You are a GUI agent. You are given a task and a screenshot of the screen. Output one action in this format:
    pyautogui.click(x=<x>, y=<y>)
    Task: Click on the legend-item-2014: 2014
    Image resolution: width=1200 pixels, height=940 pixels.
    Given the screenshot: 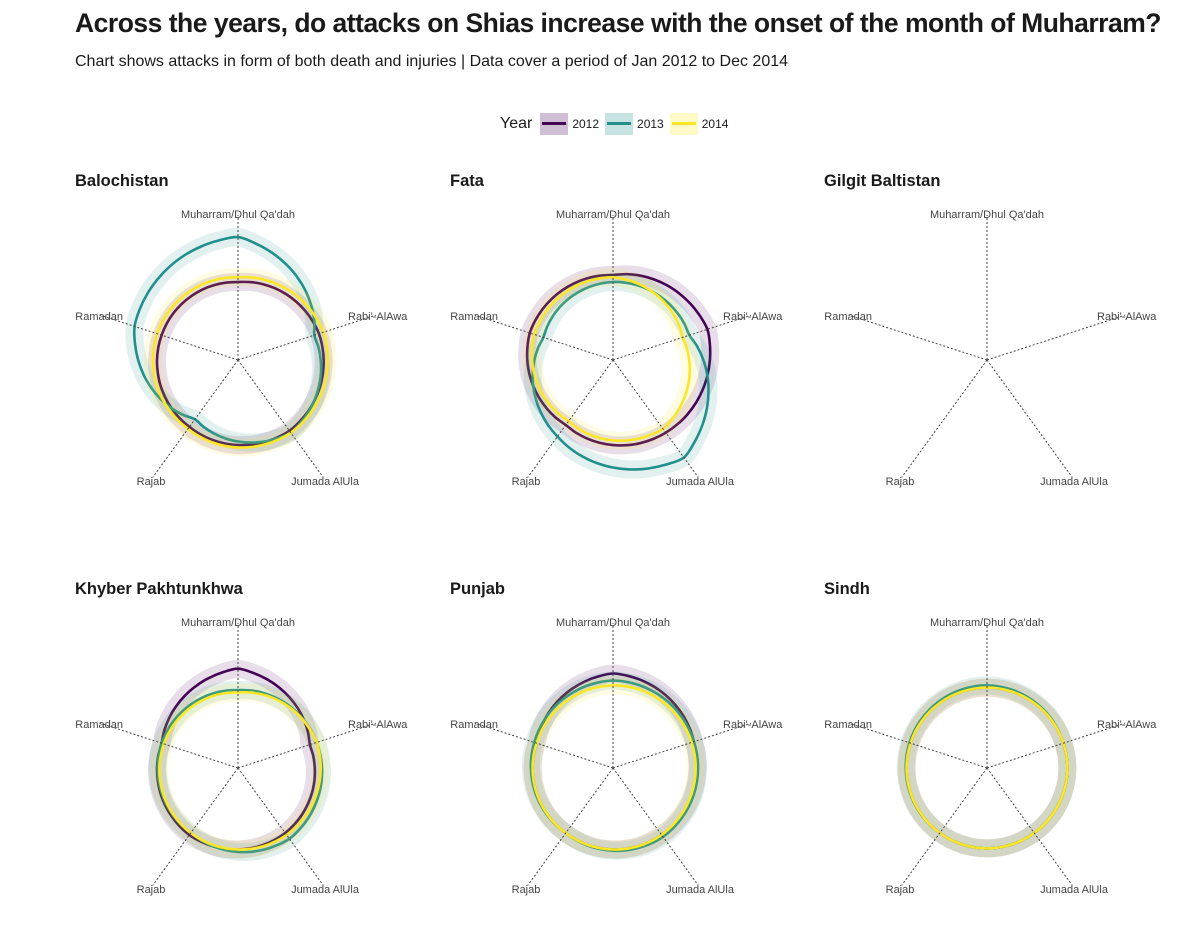 What is the action you would take?
    pyautogui.click(x=699, y=124)
    